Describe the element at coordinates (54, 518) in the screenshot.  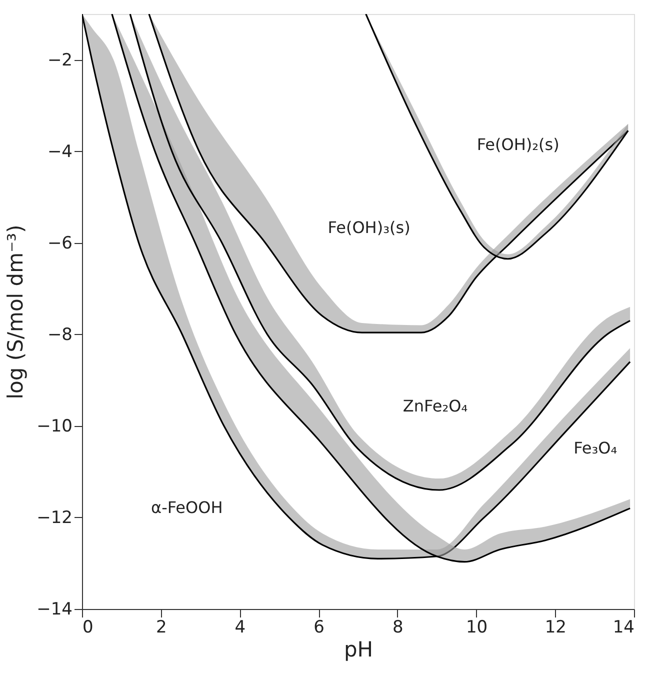
I see `y-tick-label: −12` at that location.